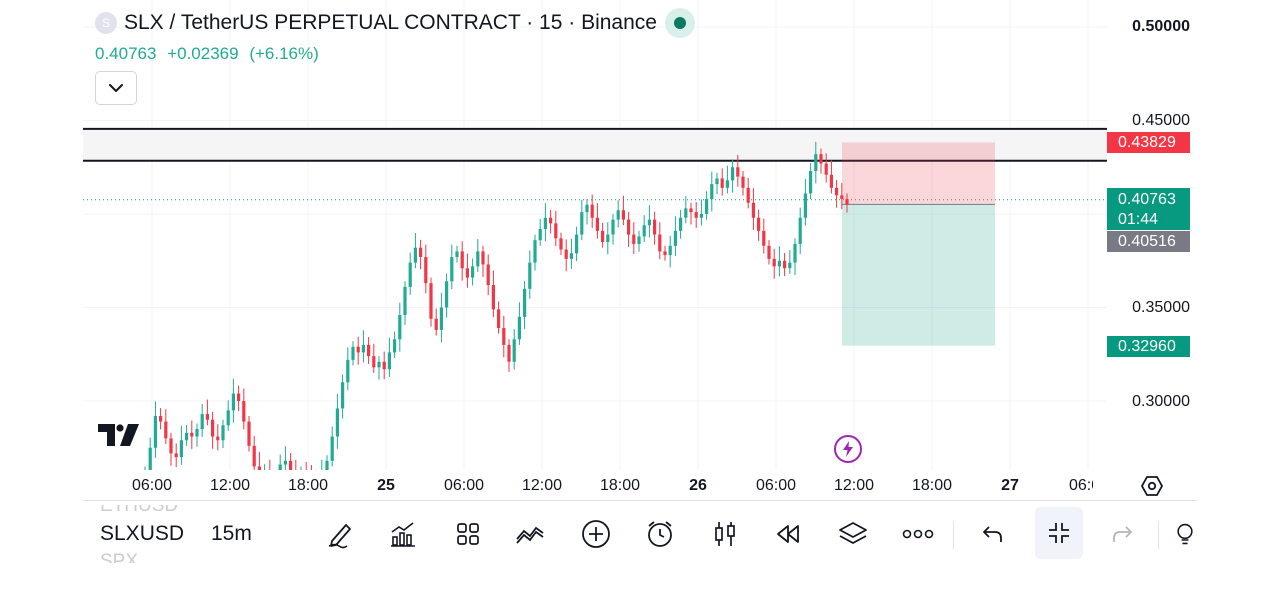  I want to click on collapse-arrows-icon, so click(1059, 533).